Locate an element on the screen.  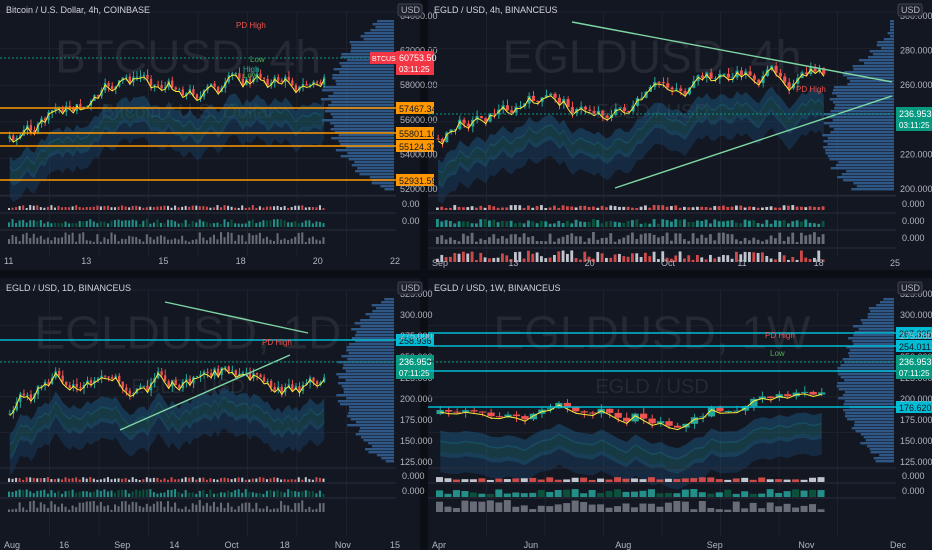
time-axis: Apr Jun Aug Sep Nov Dec is located at coordinates (669, 545).